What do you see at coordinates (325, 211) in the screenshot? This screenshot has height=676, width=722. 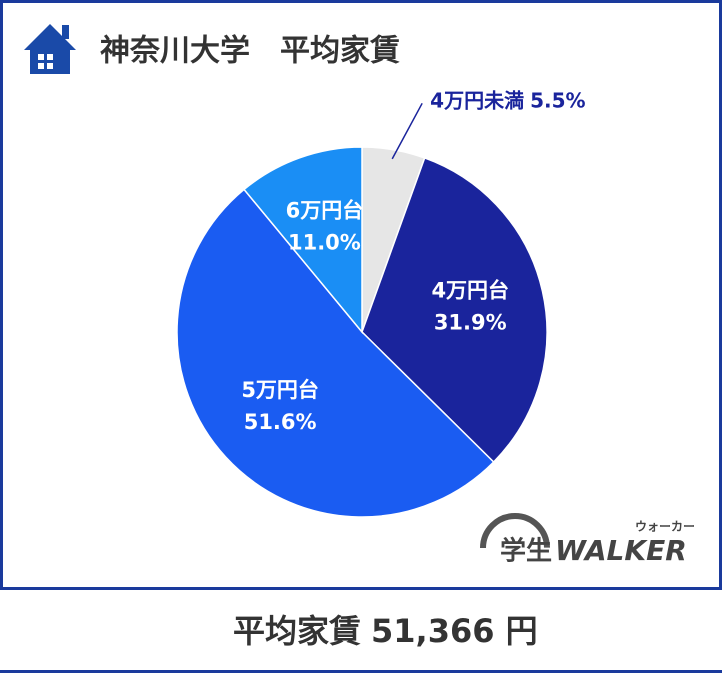 I see `category-label: 6万円台` at bounding box center [325, 211].